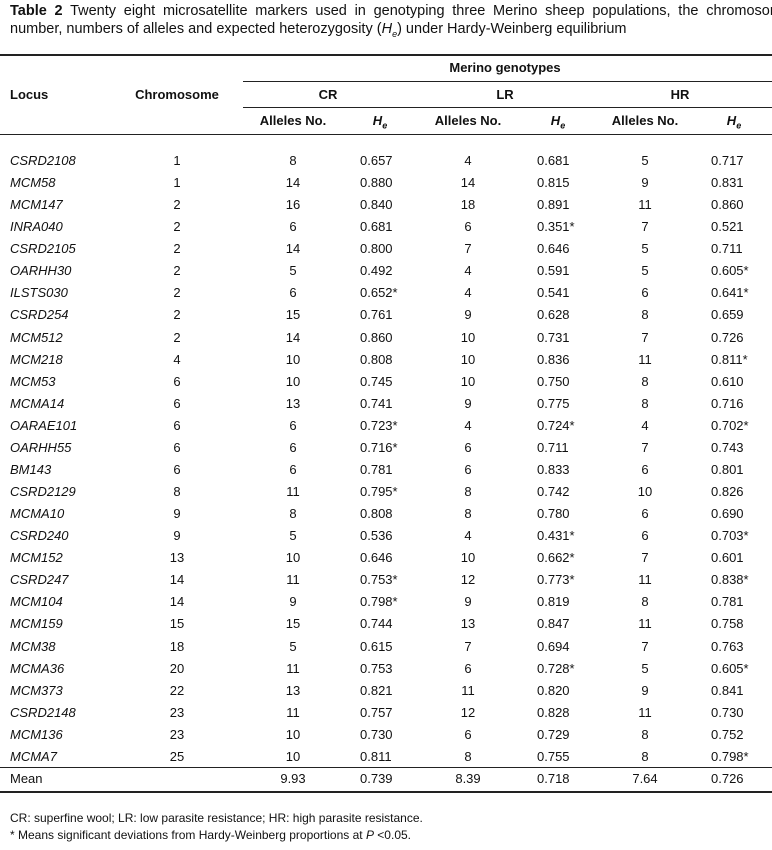 The height and width of the screenshot is (850, 772). I want to click on locus: MCM147, so click(36, 205).